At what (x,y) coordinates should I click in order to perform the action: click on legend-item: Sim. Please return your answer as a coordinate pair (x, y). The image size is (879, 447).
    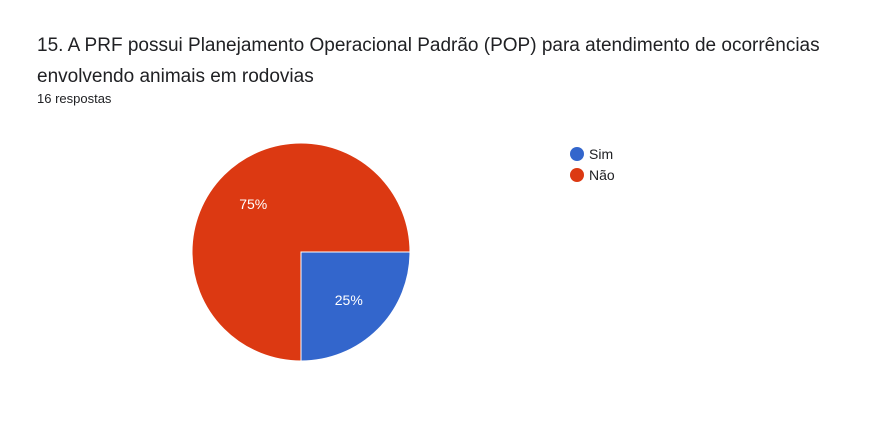
    Looking at the image, I should click on (592, 153).